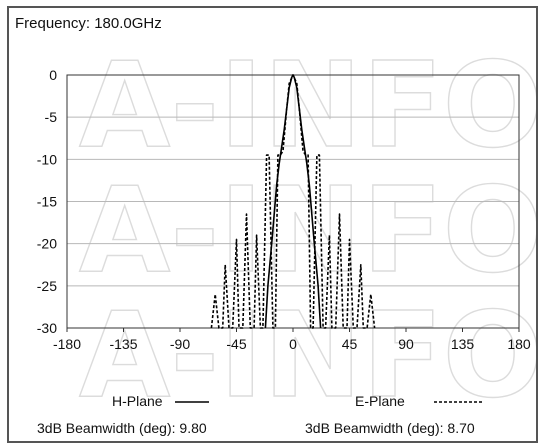 The image size is (549, 448). Describe the element at coordinates (123, 344) in the screenshot. I see `x-tick-label: -135` at that location.